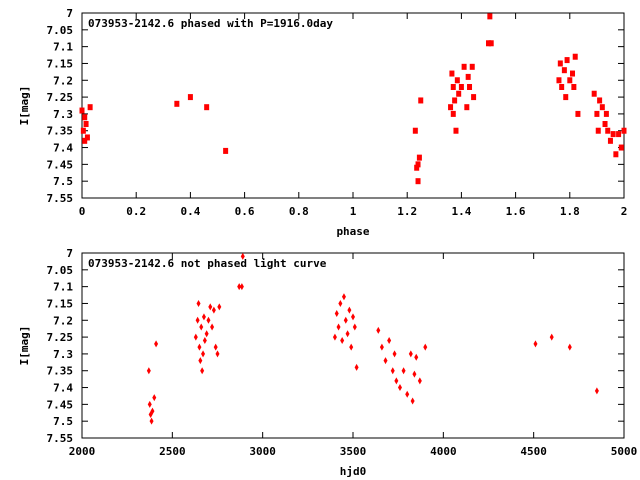 The image size is (640, 480). What do you see at coordinates (210, 23) in the screenshot?
I see `chart-title: 073953-2142.6 phased with P=1916.0day` at bounding box center [210, 23].